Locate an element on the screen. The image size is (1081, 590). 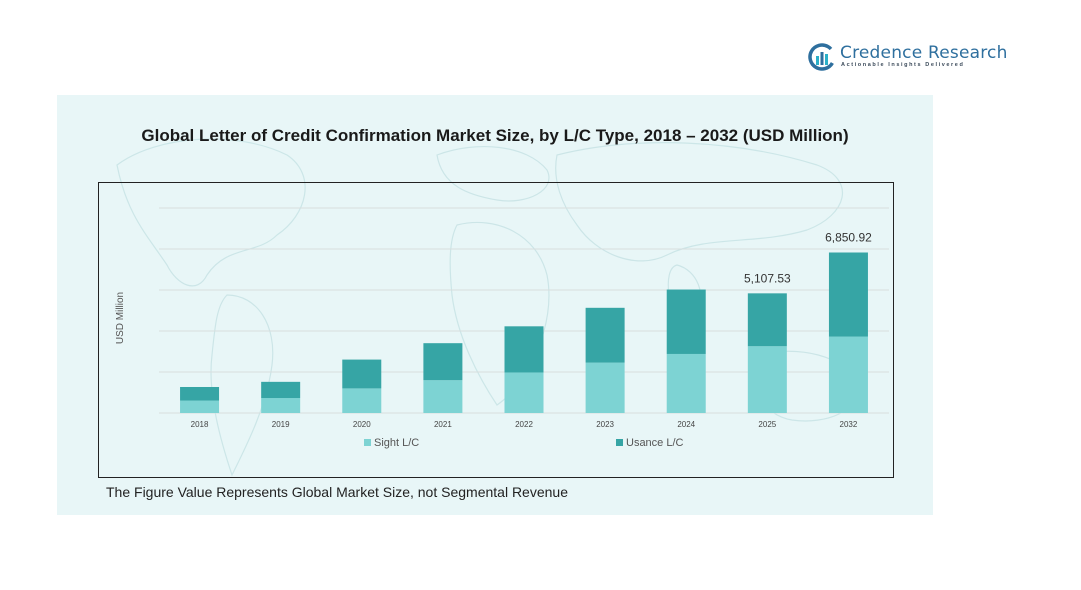
x-tick-label: 2024 is located at coordinates (686, 424).